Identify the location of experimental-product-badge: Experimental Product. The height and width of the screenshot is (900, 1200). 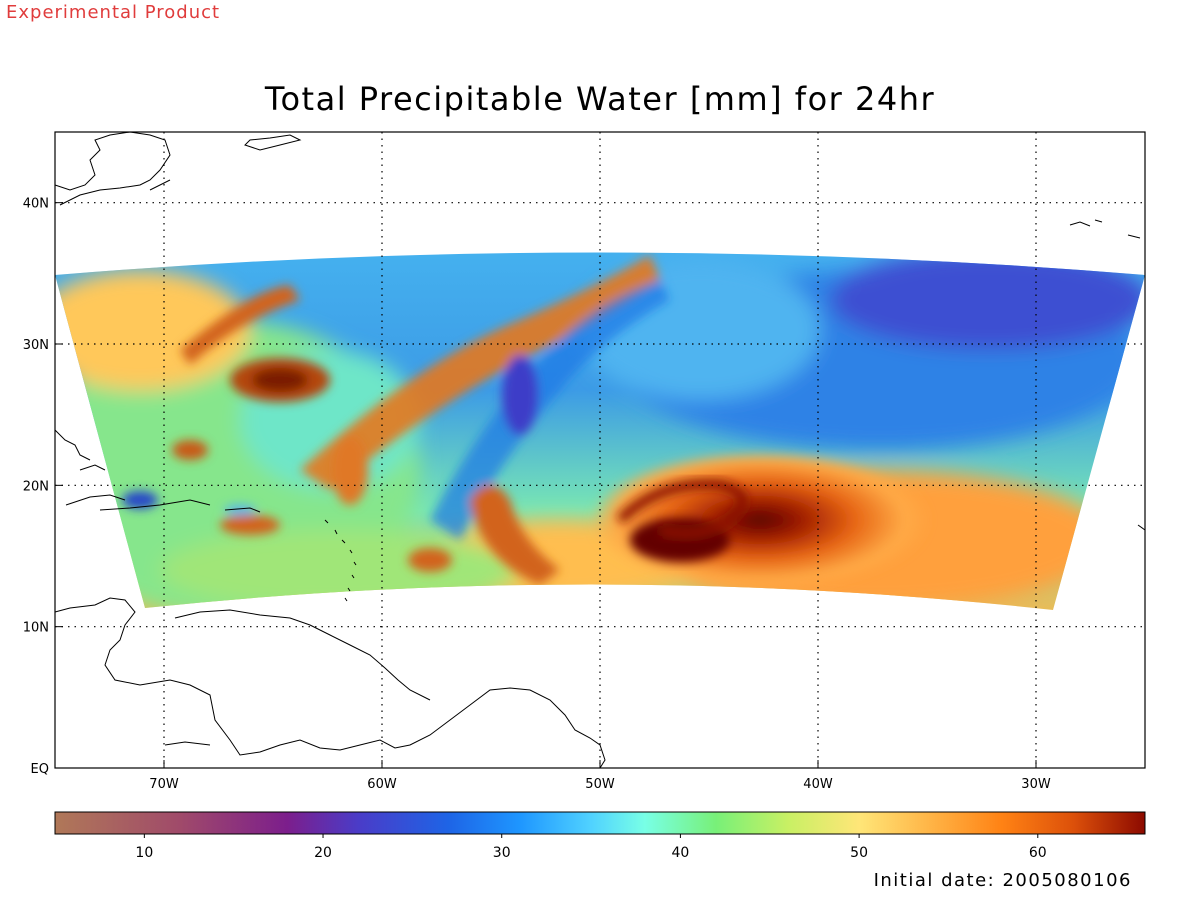
(113, 12).